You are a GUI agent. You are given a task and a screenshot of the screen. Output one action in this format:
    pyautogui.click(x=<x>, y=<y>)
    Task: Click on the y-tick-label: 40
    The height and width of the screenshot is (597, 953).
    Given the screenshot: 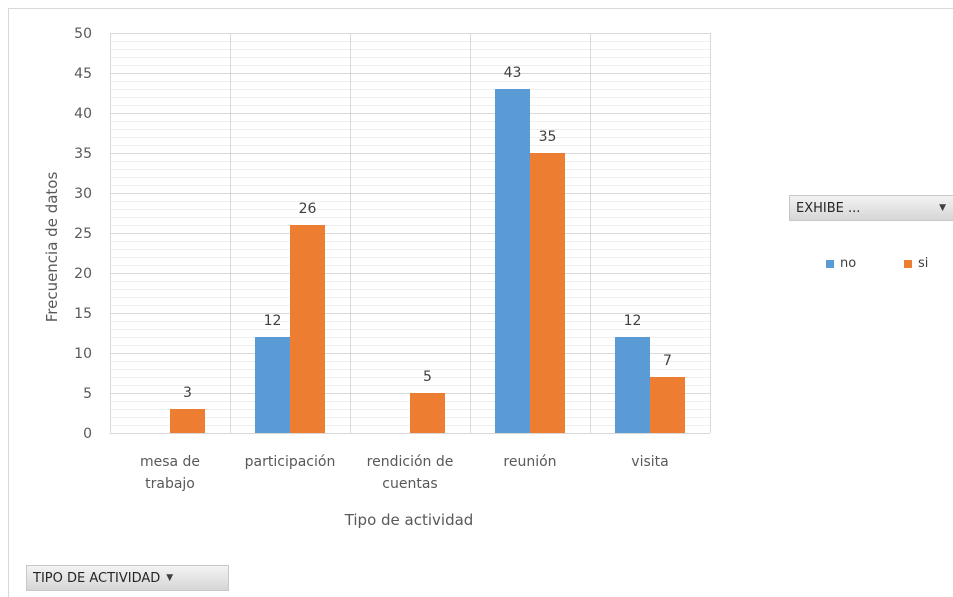 What is the action you would take?
    pyautogui.click(x=83, y=114)
    